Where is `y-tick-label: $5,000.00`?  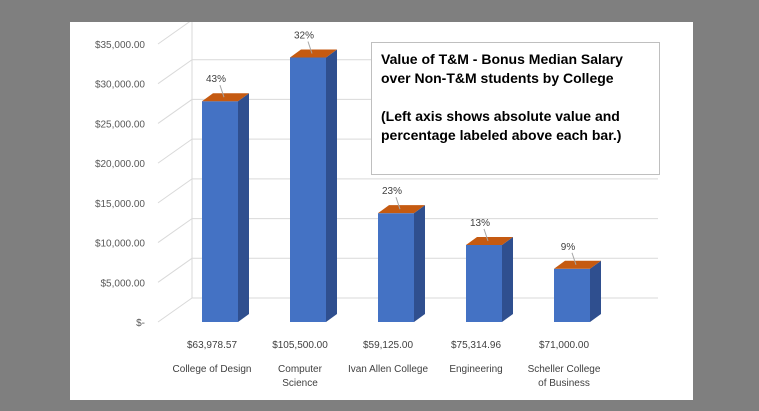
y-tick-label: $5,000.00 is located at coordinates (123, 283).